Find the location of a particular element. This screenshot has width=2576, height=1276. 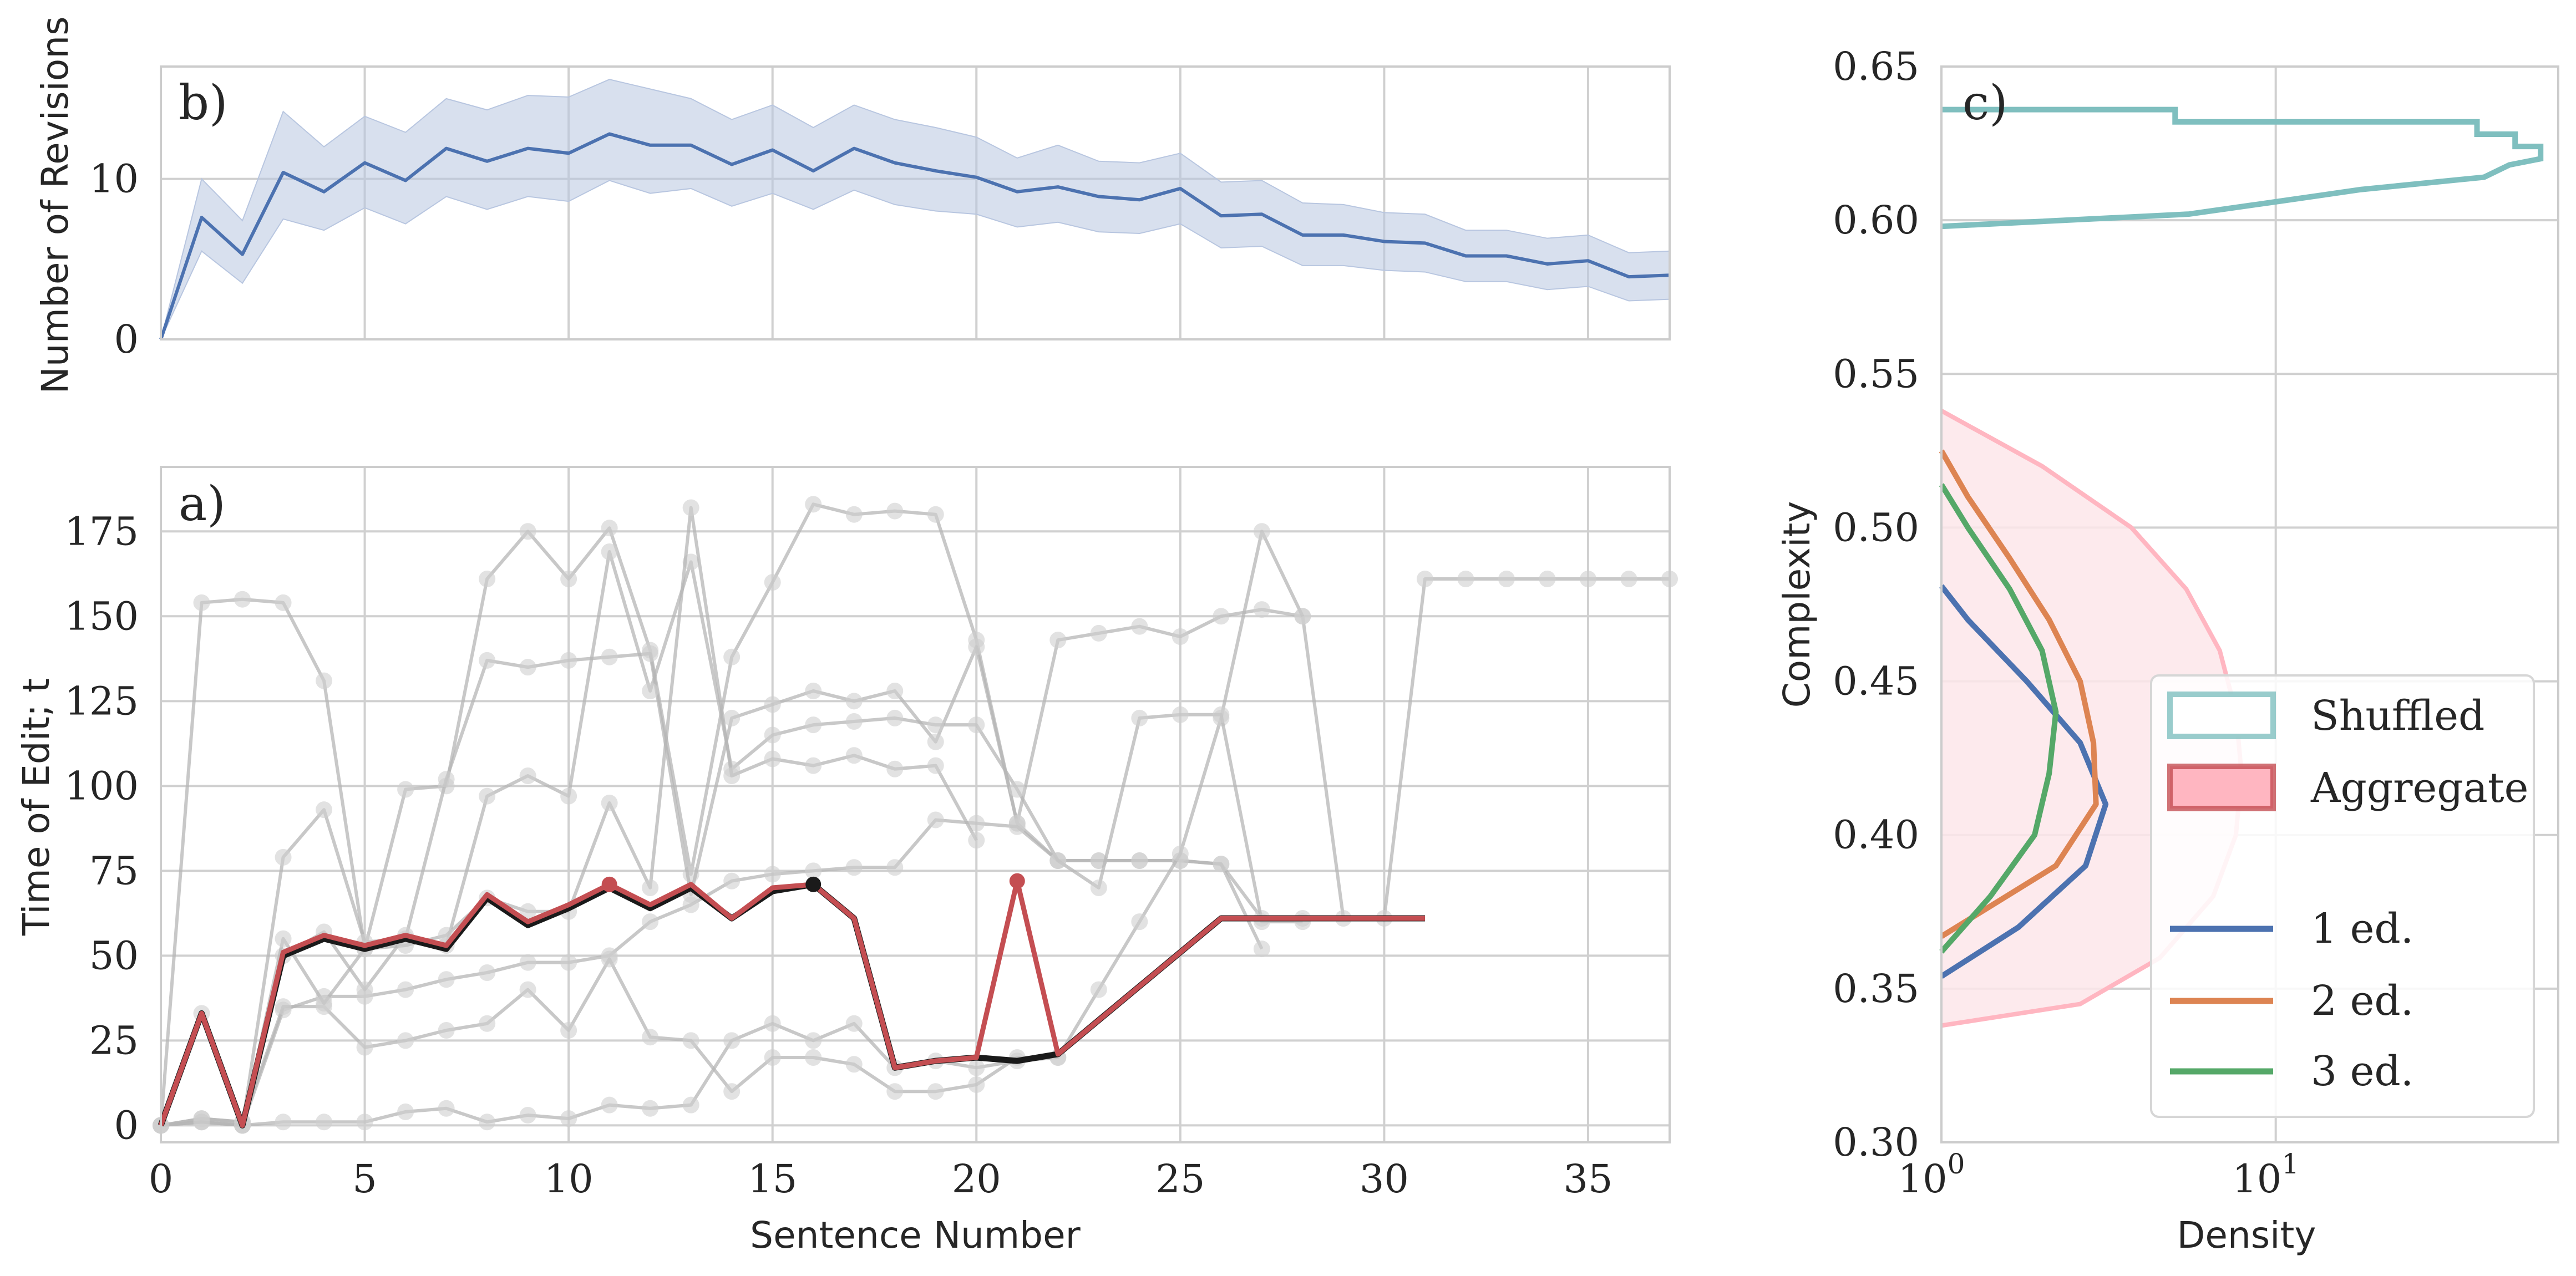

panel-a-x-tick-label: 15 is located at coordinates (772, 1179).